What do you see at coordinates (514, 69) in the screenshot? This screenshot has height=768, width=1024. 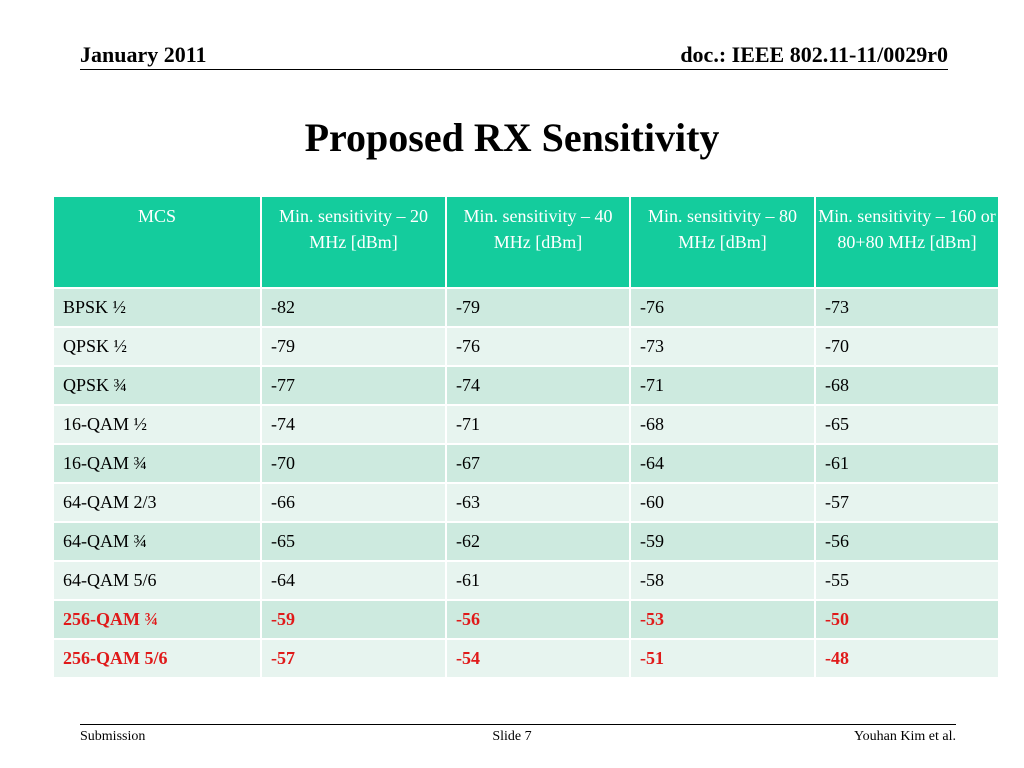 I see `header-divider` at bounding box center [514, 69].